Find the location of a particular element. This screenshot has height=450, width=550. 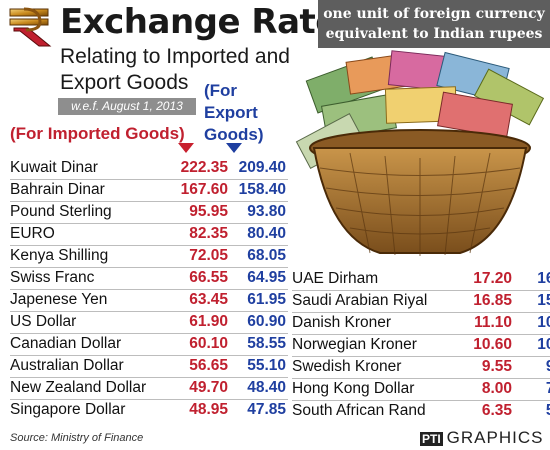

table-row: EURO 82.35 80.40 is located at coordinates (150, 234).